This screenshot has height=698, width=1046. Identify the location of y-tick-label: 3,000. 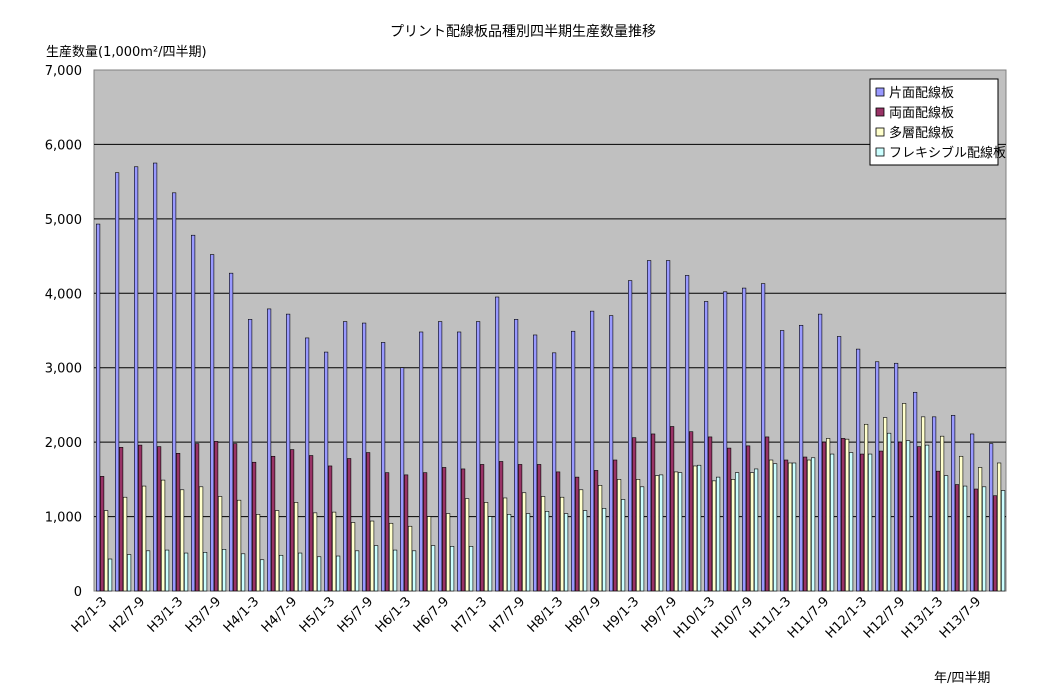
(63, 369).